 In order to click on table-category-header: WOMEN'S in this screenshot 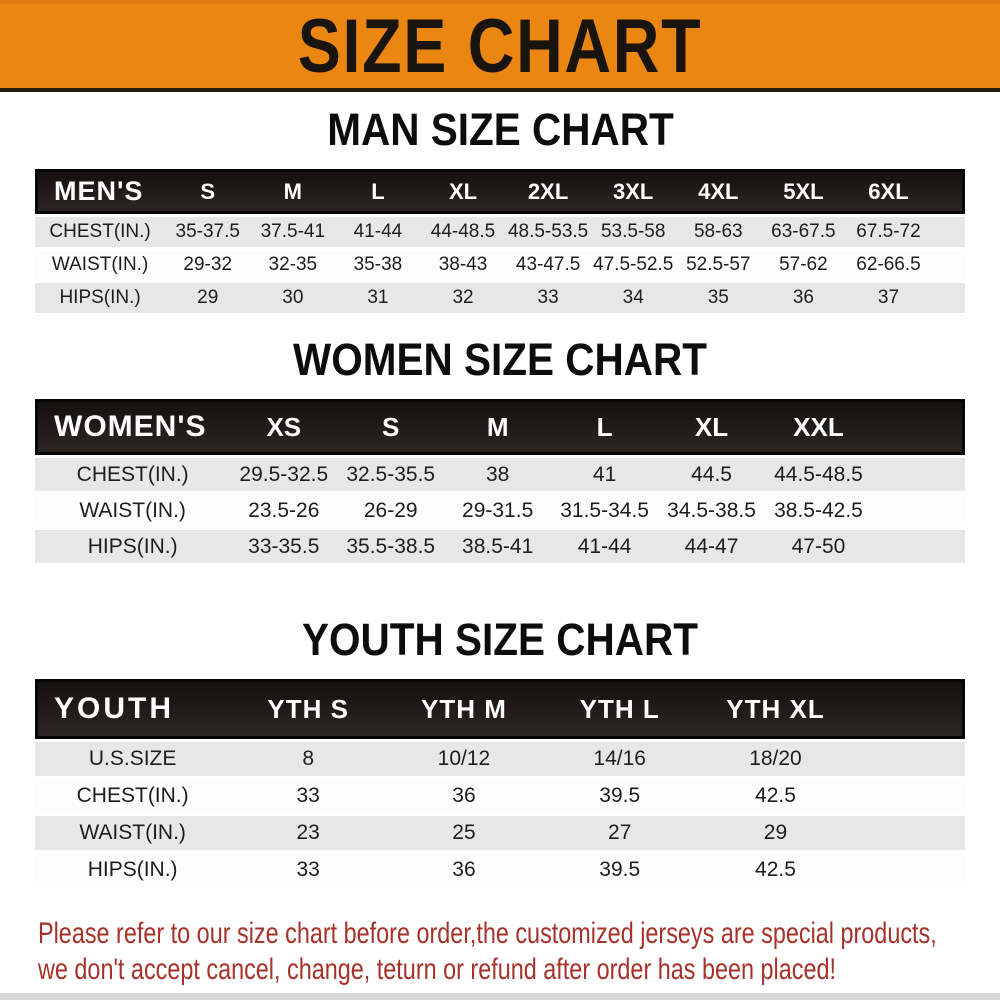, I will do `click(133, 427)`.